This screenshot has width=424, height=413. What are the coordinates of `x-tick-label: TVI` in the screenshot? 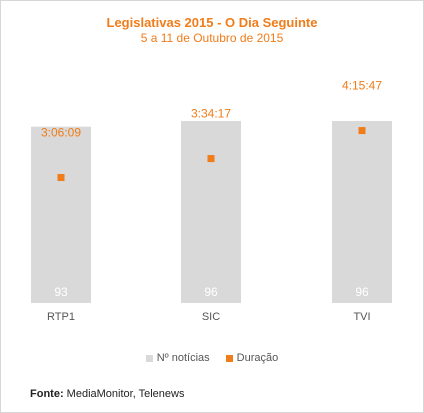 It's located at (361, 317).